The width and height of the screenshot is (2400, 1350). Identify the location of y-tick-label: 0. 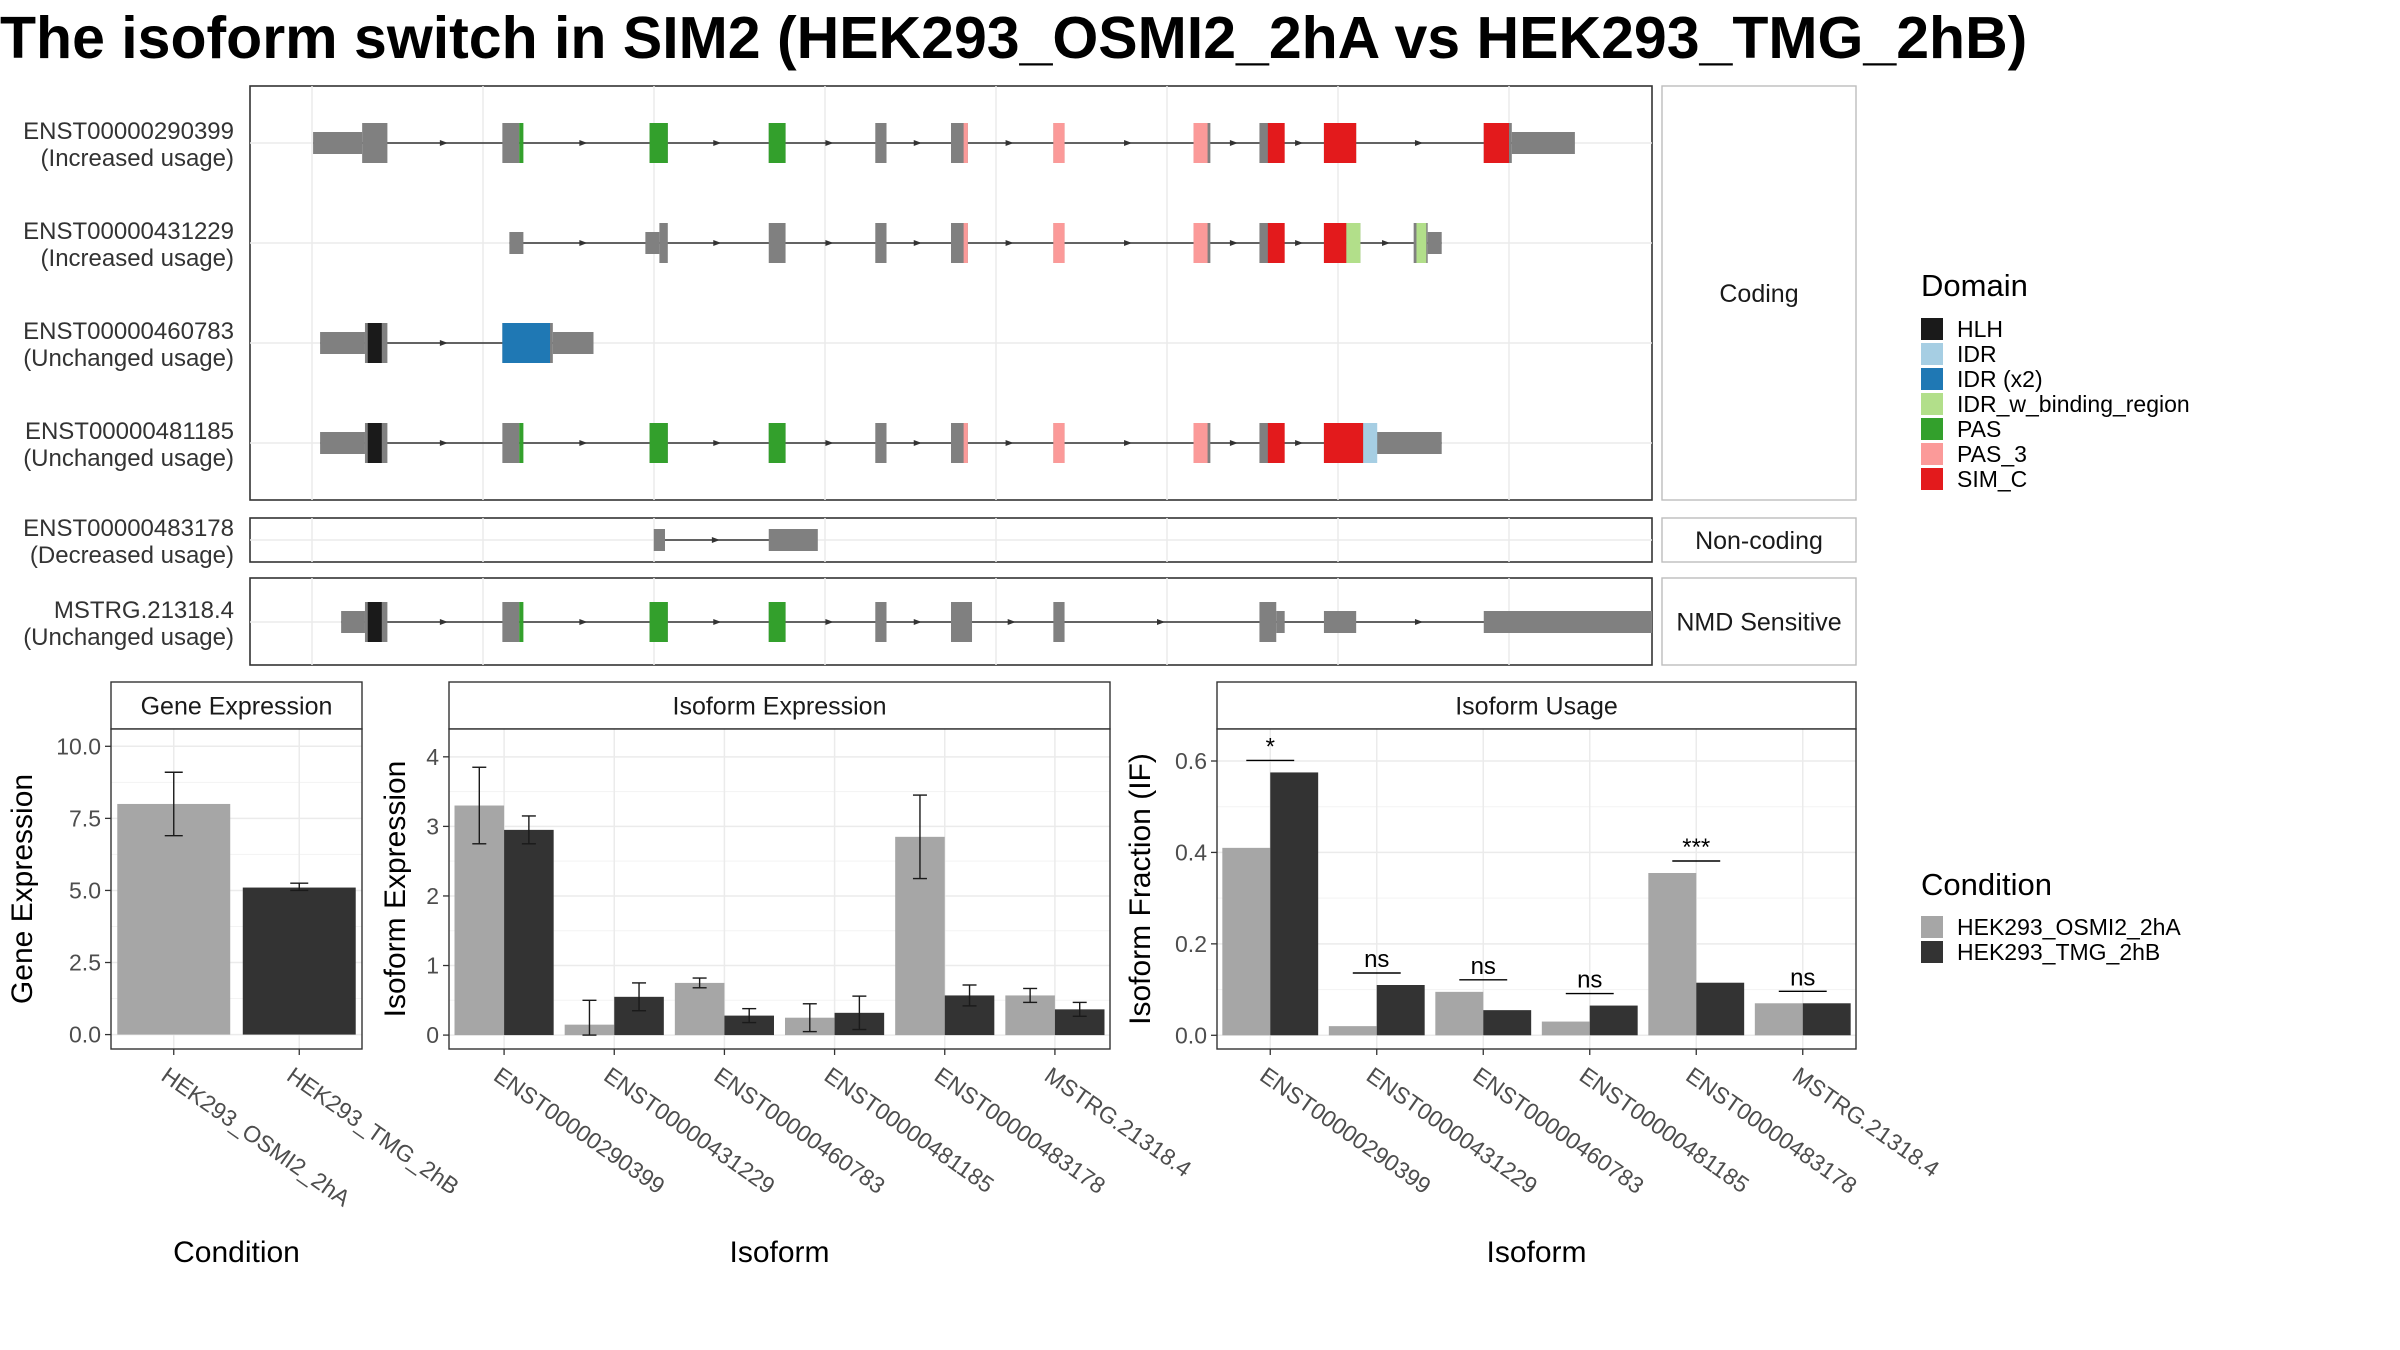
(432, 1035).